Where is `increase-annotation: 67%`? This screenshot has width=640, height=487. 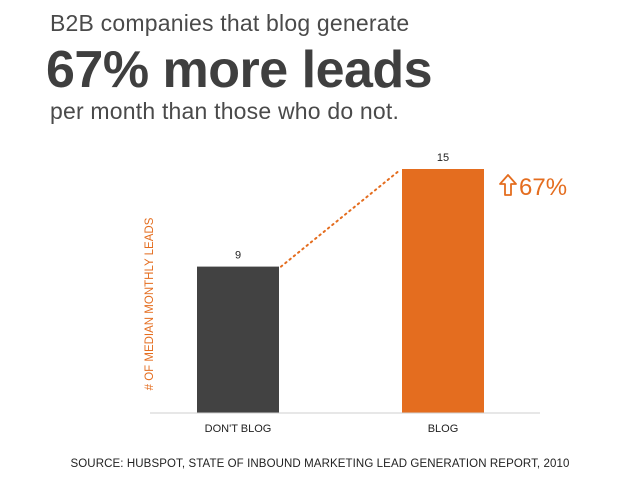 increase-annotation: 67% is located at coordinates (533, 187).